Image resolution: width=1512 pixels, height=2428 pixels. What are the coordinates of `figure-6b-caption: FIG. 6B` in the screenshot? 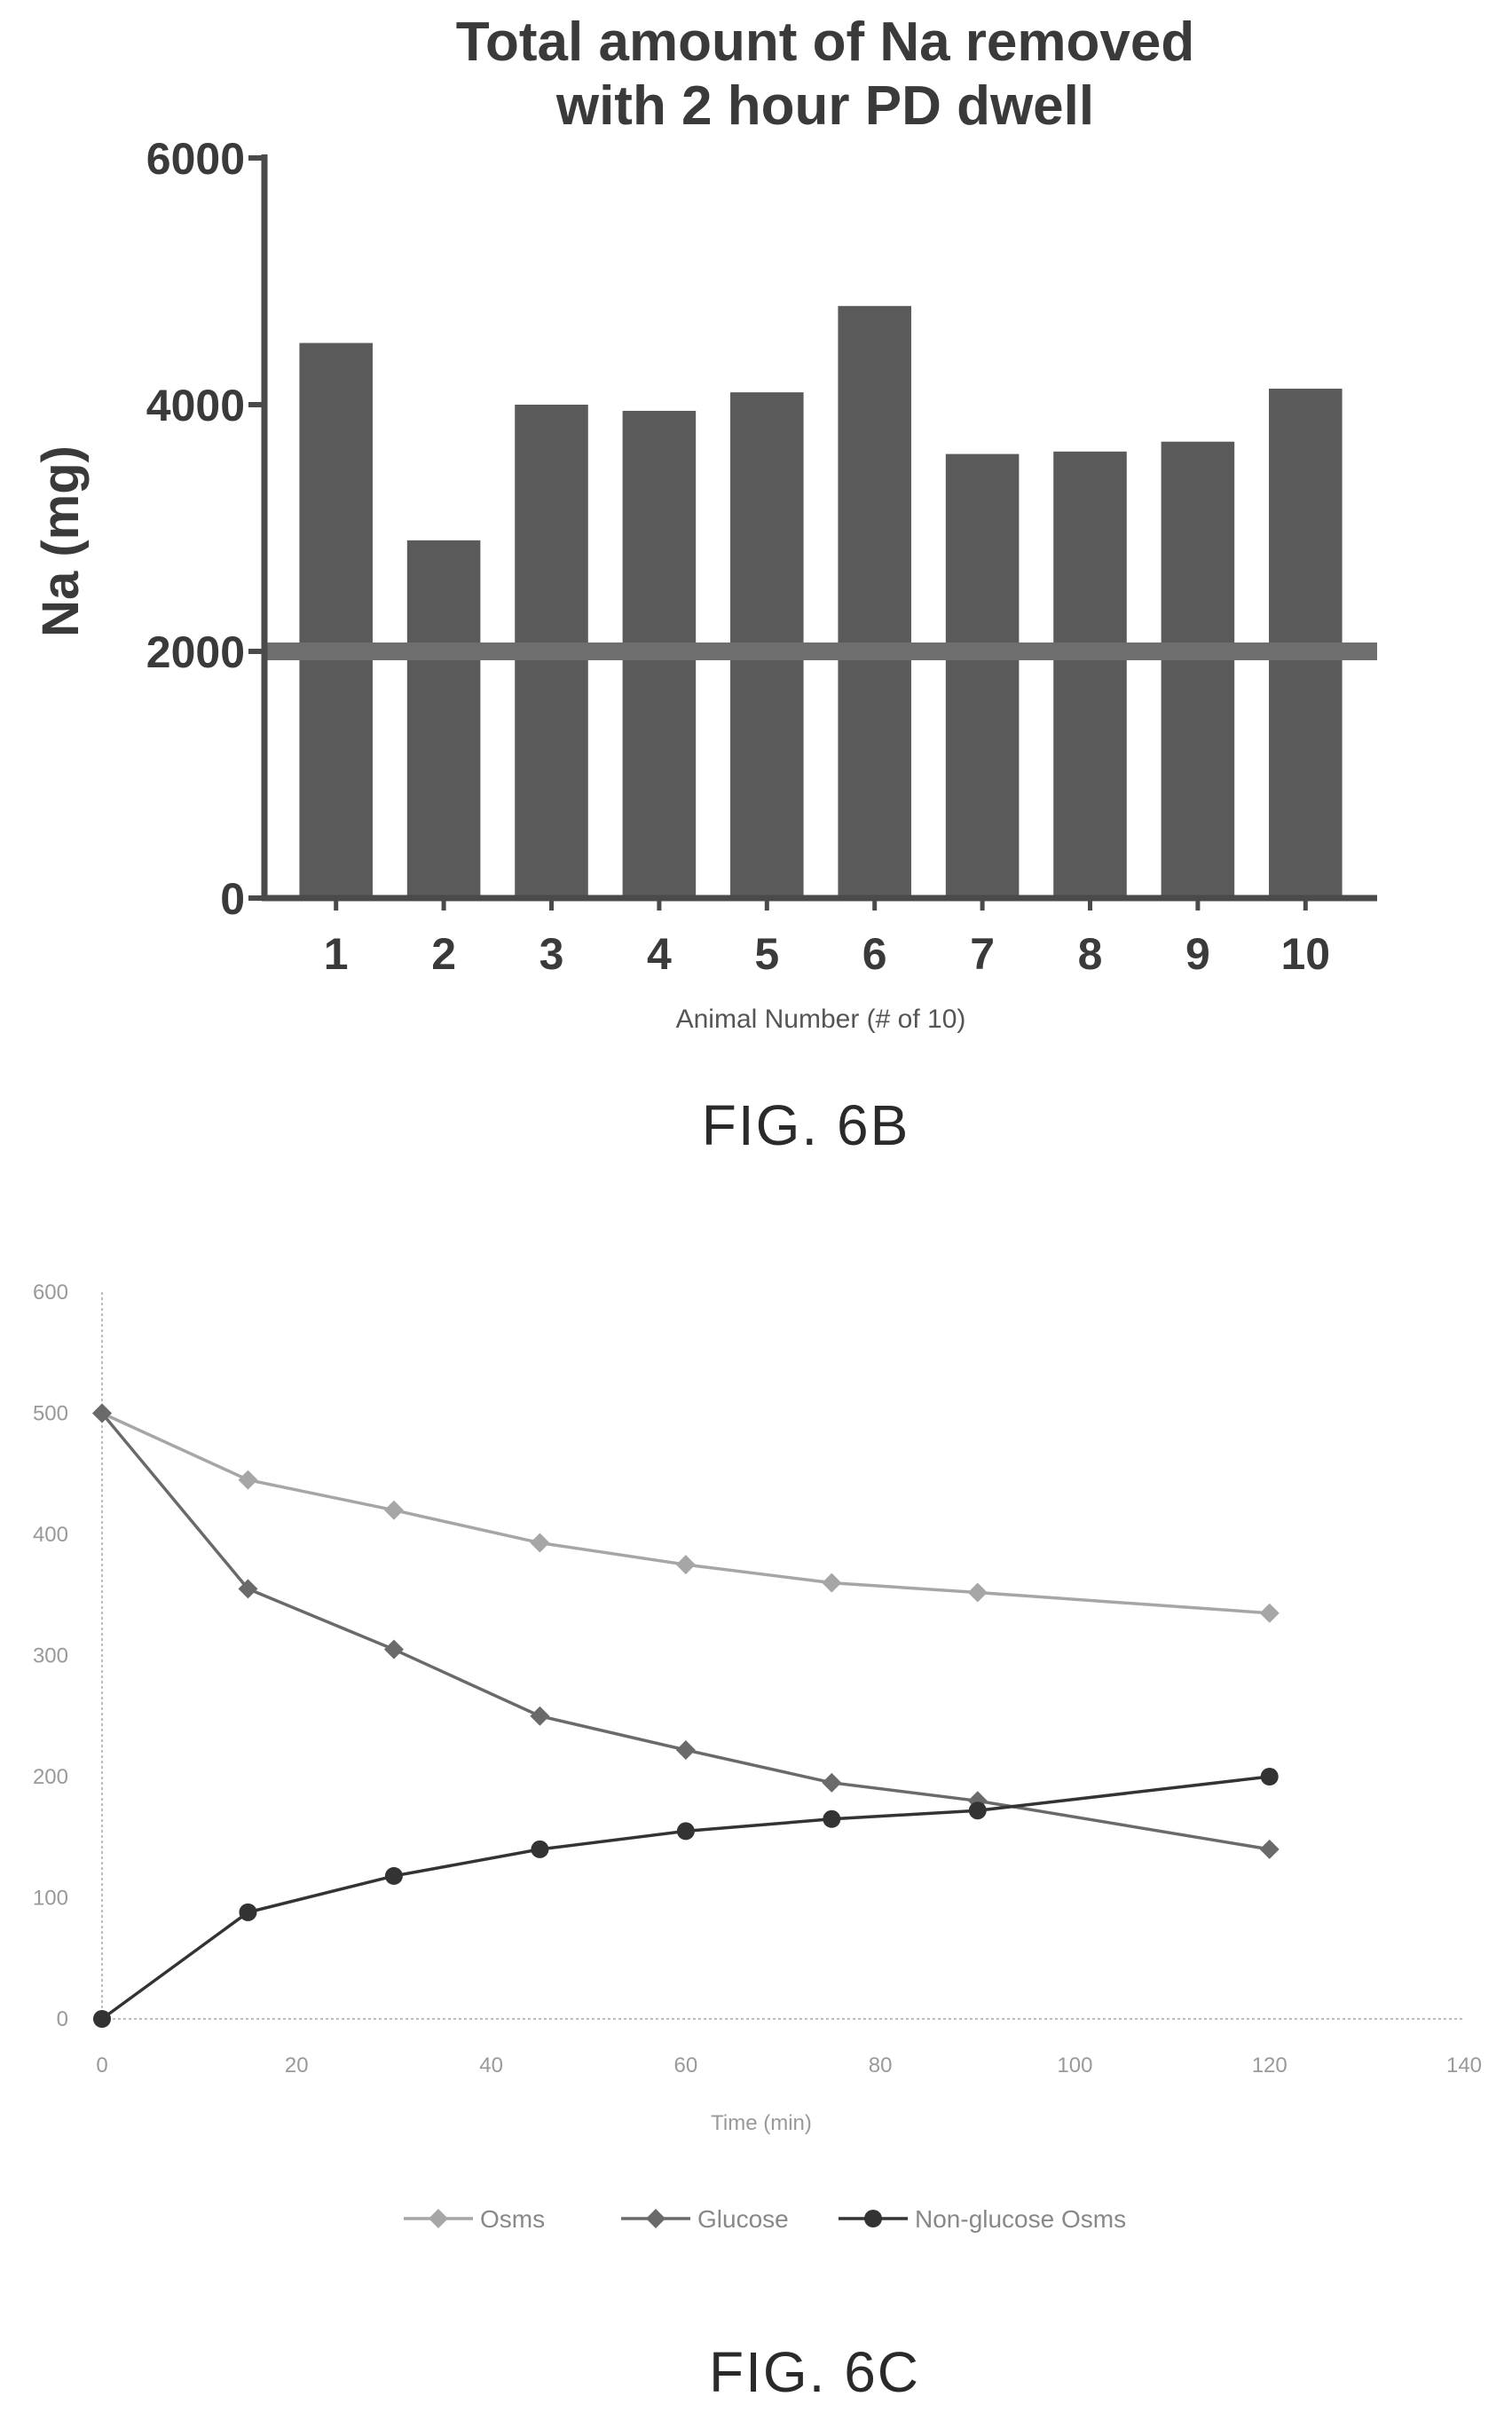 It's located at (806, 1125).